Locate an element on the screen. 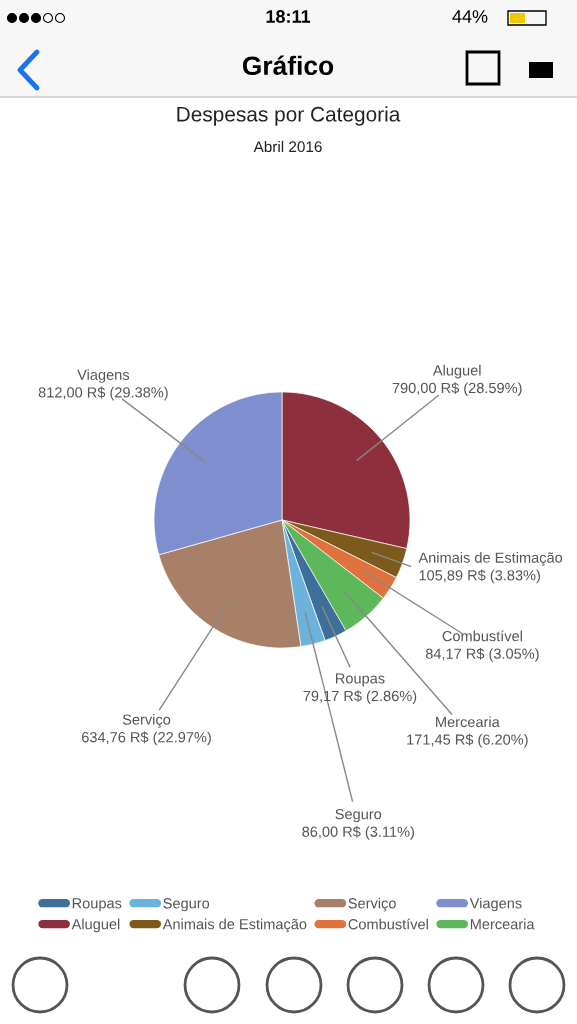 This screenshot has height=1024, width=577. slice-label: Seguro is located at coordinates (358, 815).